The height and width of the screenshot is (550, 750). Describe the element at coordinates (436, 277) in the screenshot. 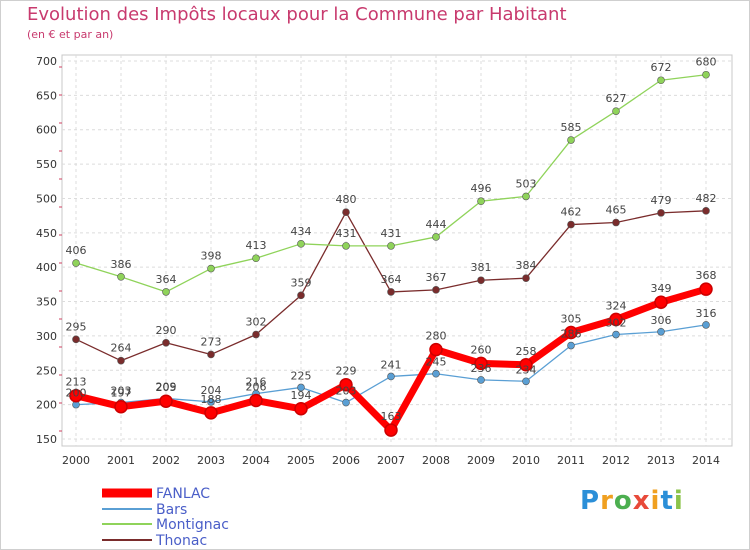

I see `data-label-thonac: 367` at that location.